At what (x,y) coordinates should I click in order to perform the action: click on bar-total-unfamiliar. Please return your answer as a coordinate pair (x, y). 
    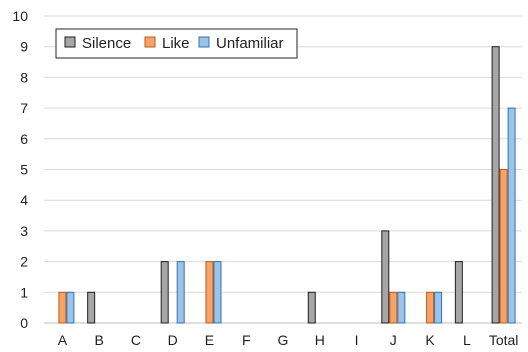
    Looking at the image, I should click on (511, 215).